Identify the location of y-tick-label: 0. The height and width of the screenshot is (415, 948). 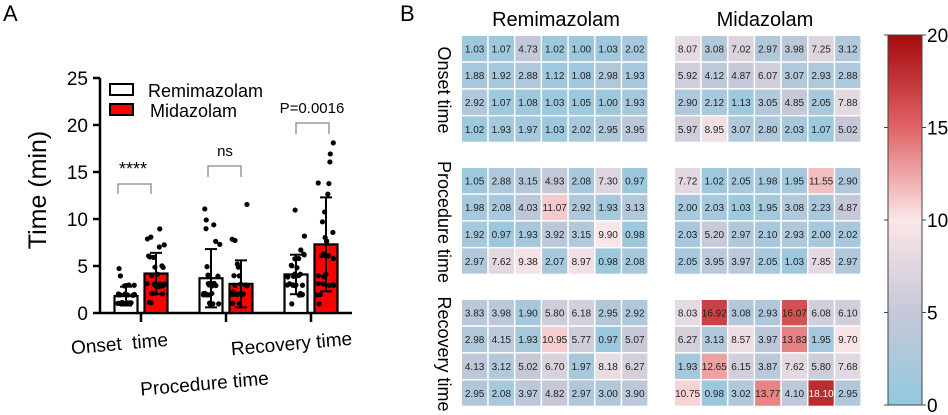
(82, 314).